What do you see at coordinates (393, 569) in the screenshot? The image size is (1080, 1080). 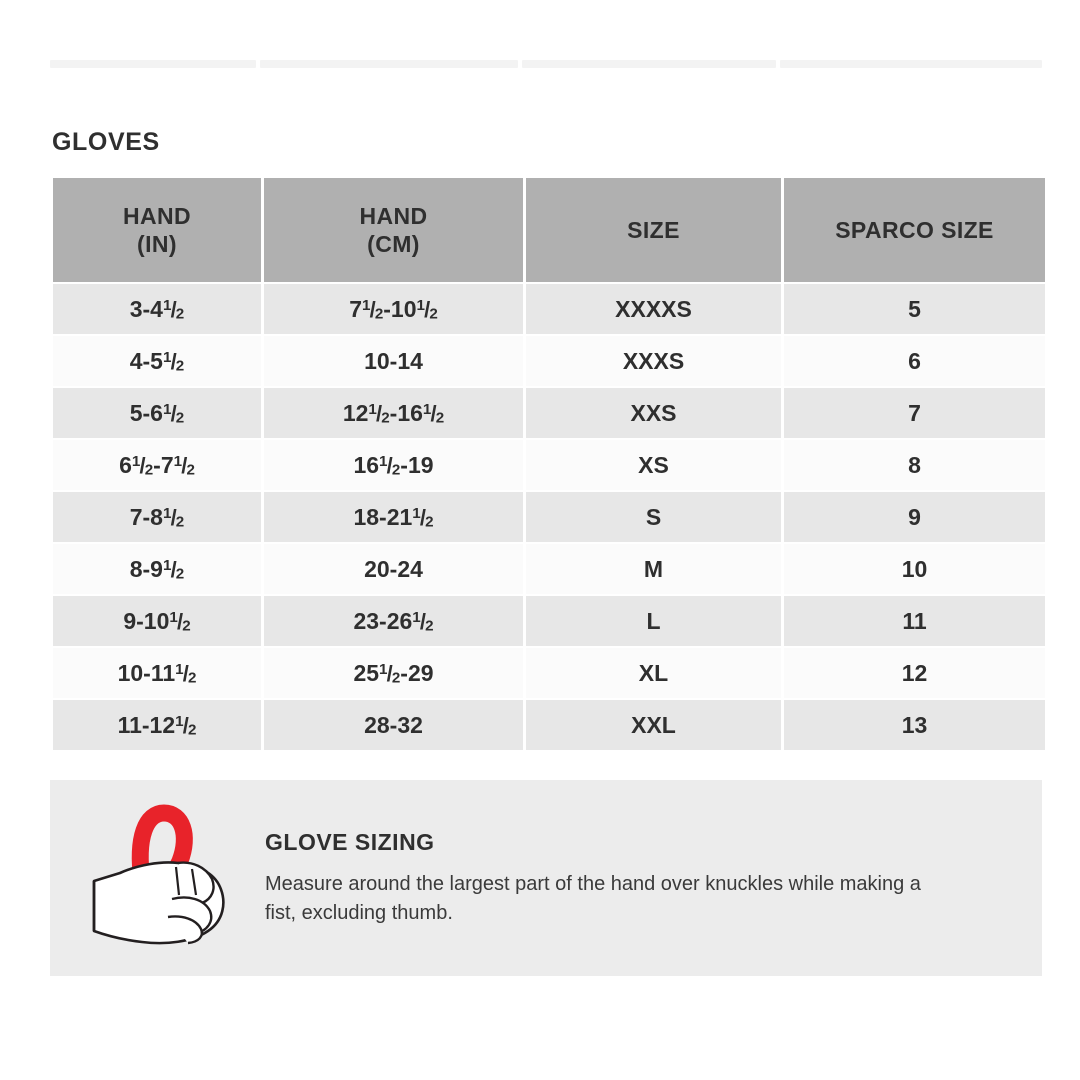 I see `cell-hand-cm: 20-24` at bounding box center [393, 569].